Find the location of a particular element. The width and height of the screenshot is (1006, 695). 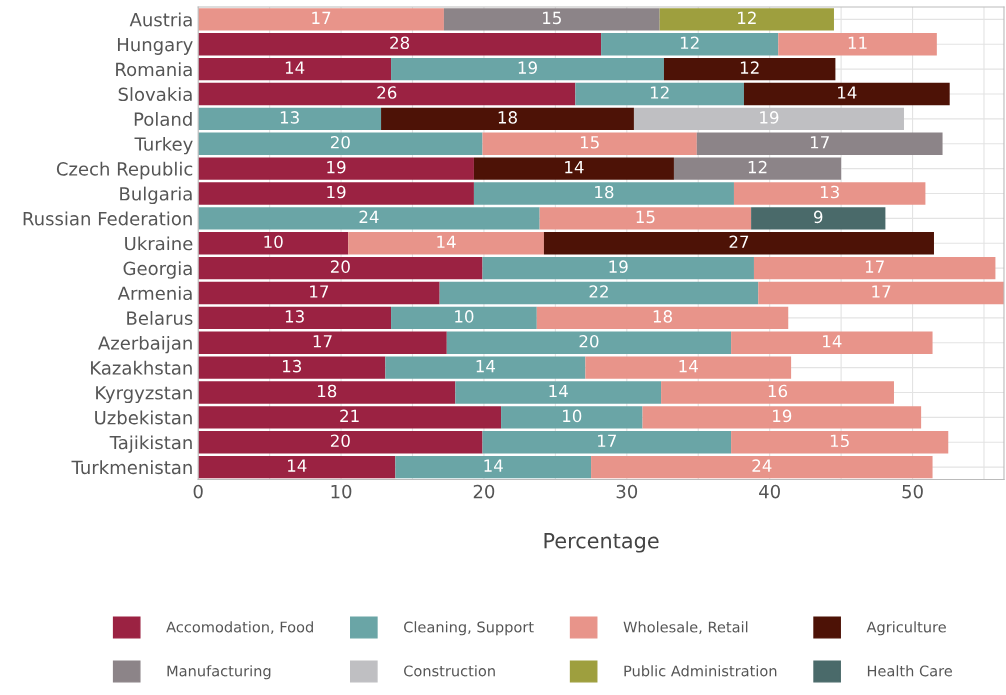

data-label: 27 is located at coordinates (739, 241).